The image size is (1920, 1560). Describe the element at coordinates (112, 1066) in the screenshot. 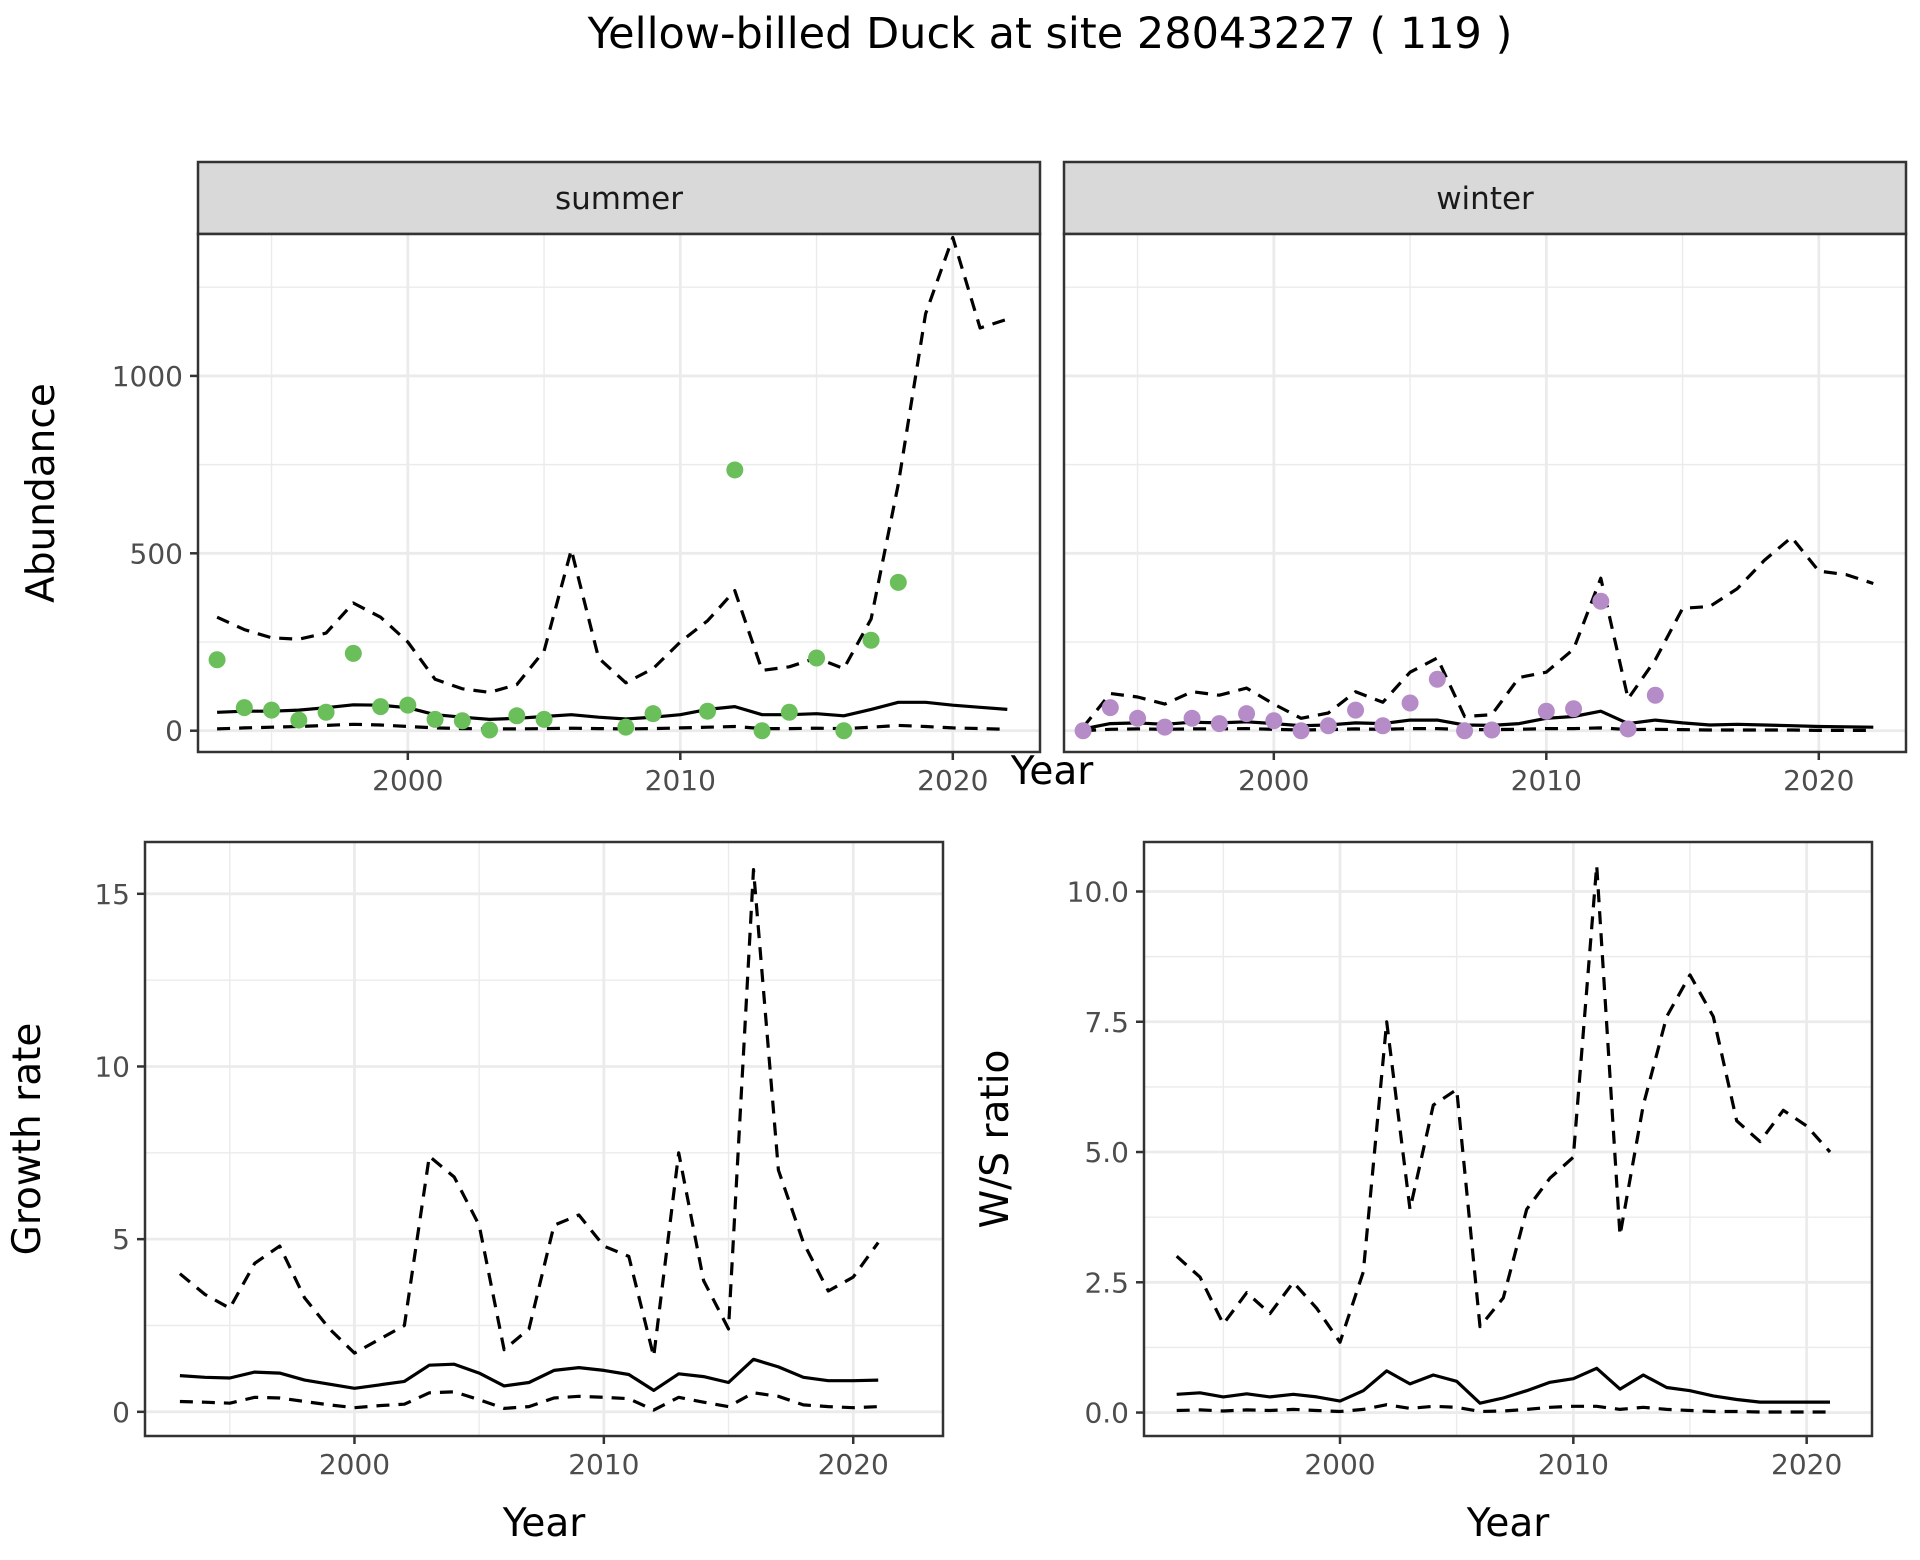

I see `y-tick-label: 10` at that location.